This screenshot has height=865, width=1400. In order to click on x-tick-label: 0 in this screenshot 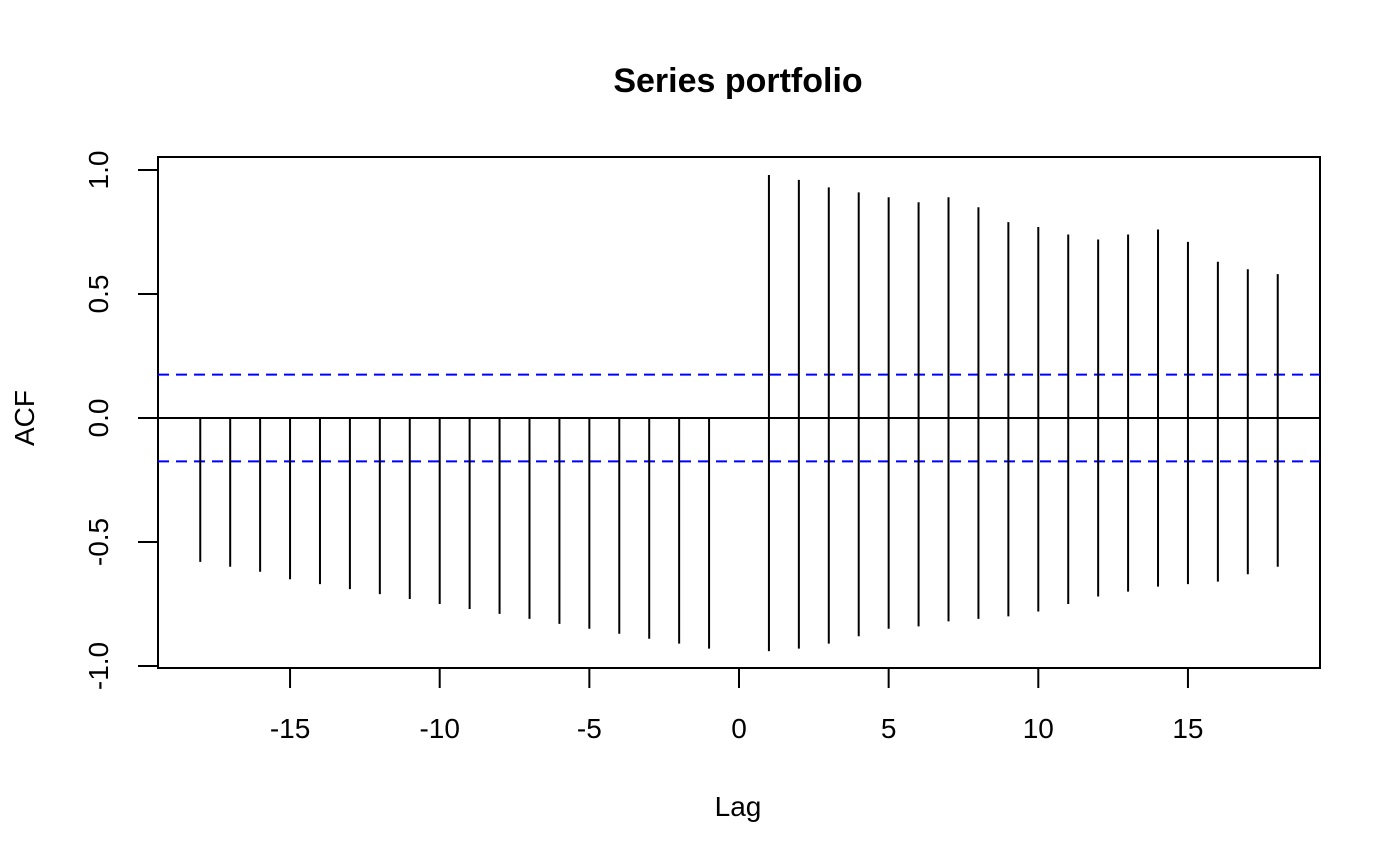, I will do `click(739, 728)`.